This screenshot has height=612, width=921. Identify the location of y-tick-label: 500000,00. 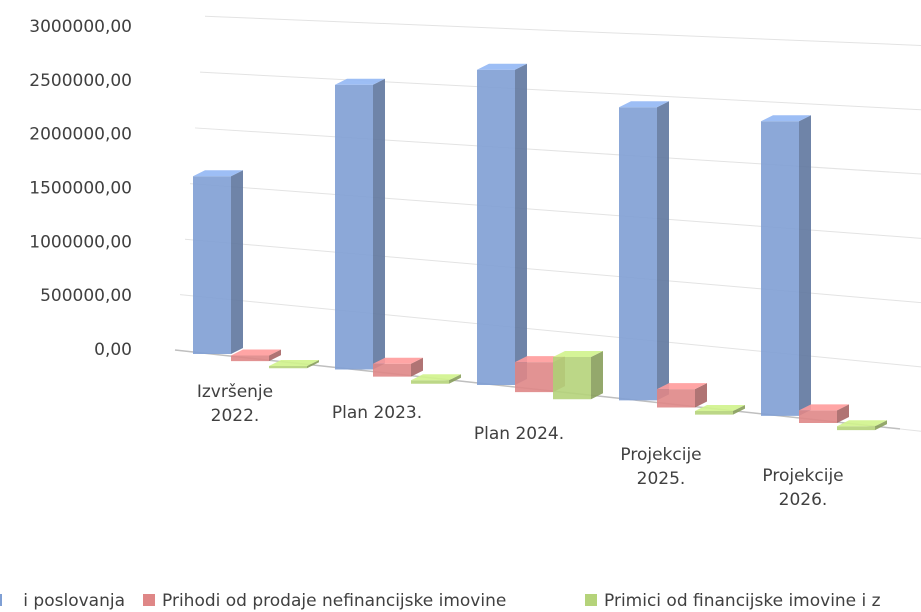
(86, 296).